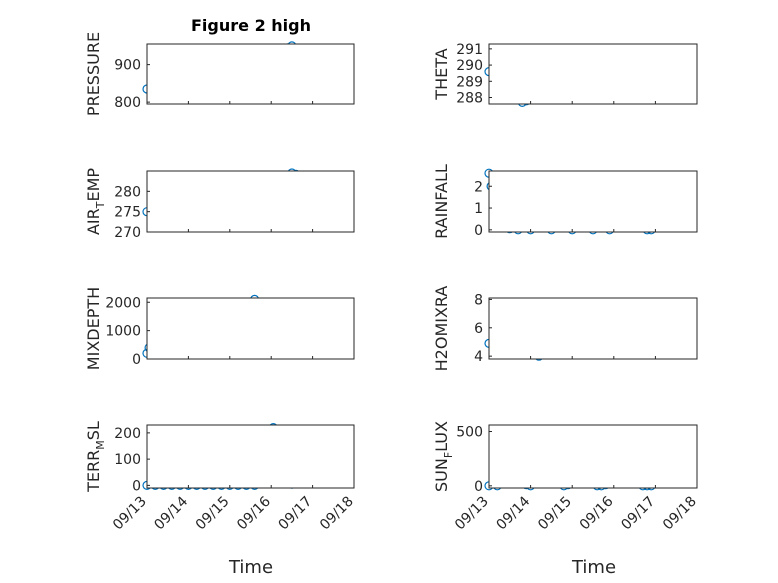 This screenshot has width=778, height=583. What do you see at coordinates (123, 303) in the screenshot?
I see `y-tick-label: 2000` at bounding box center [123, 303].